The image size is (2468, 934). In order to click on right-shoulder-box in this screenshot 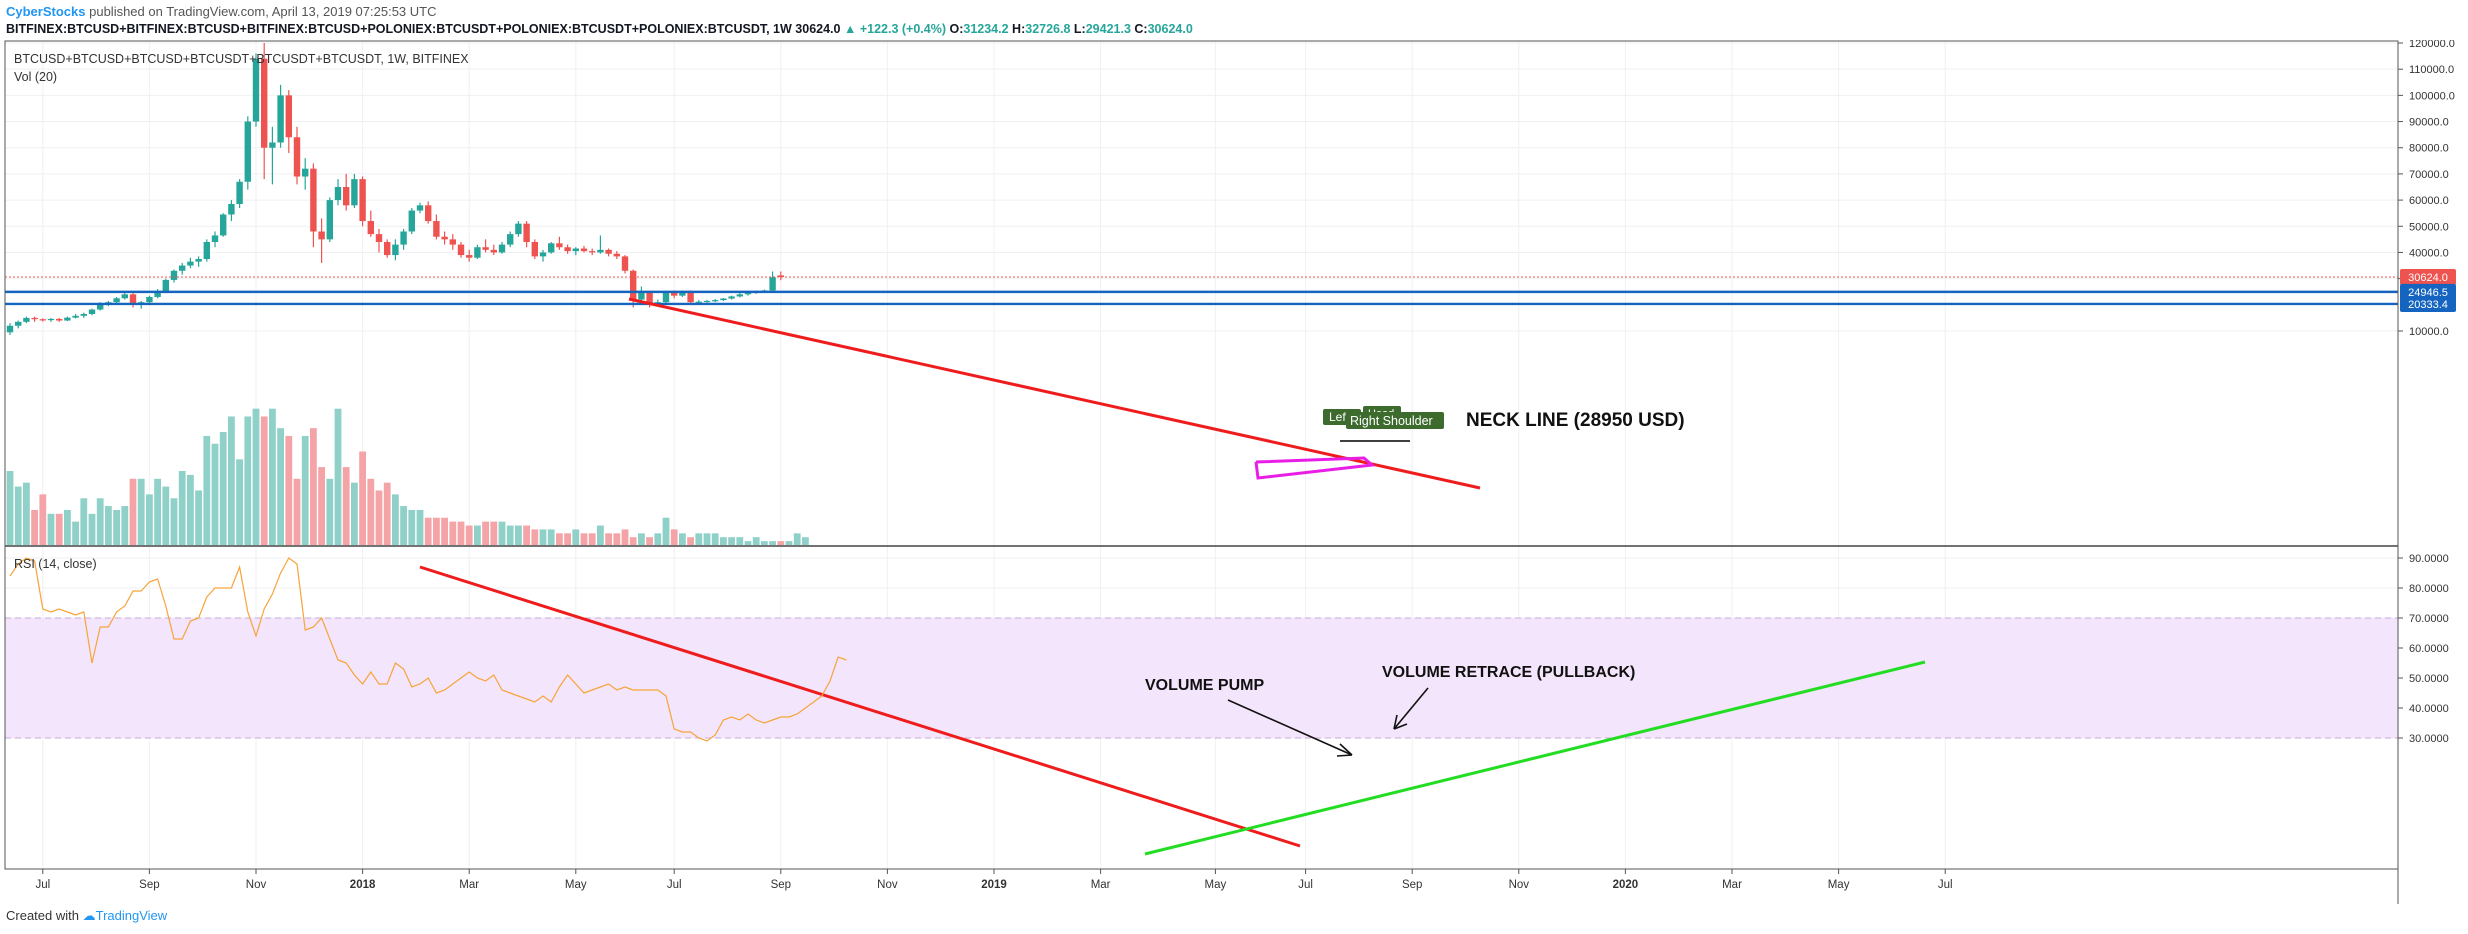, I will do `click(1395, 420)`.